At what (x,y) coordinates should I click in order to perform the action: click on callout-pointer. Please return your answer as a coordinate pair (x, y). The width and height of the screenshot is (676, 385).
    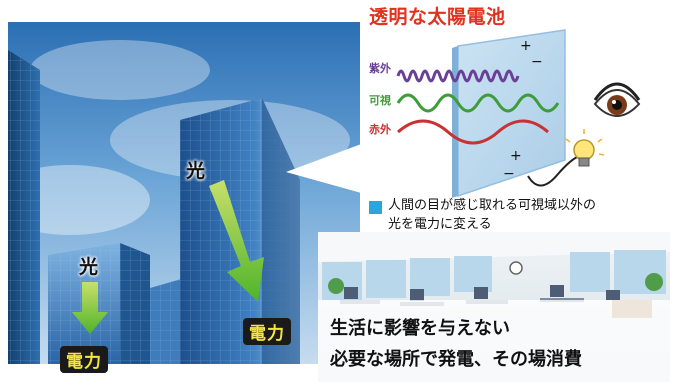
    Looking at the image, I should click on (329, 168).